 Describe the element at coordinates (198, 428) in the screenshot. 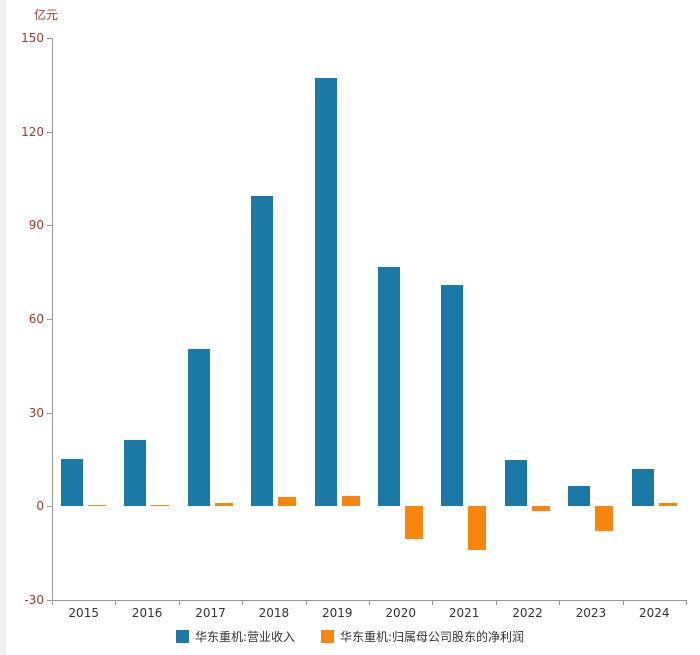

I see `bar-revenue-2017` at that location.